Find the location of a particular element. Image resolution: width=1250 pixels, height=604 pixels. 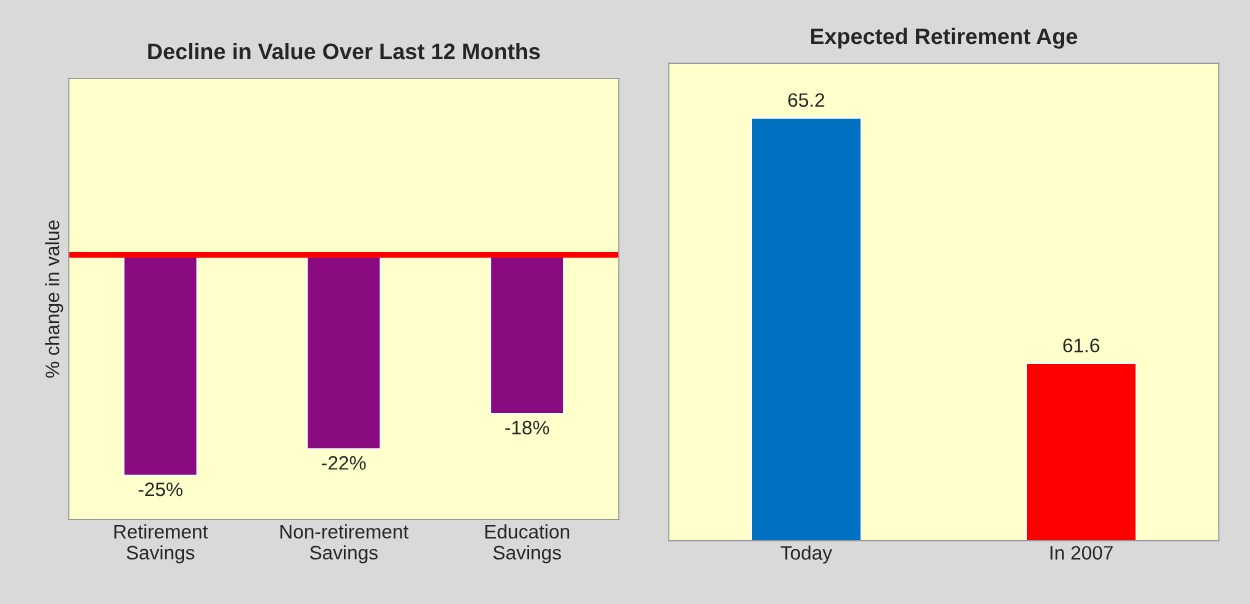

data-label: 65.2 is located at coordinates (806, 100).